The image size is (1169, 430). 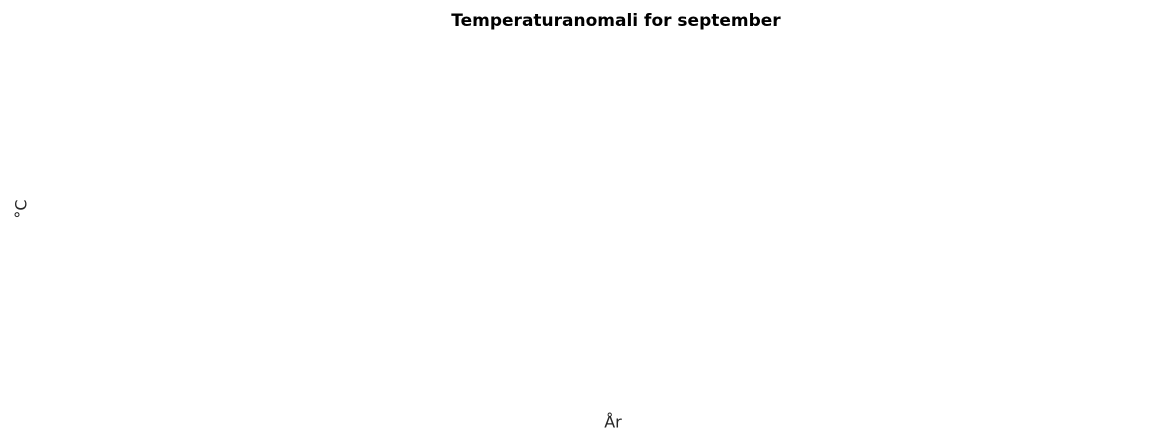 I want to click on chart-title: Temperaturanomali for september, so click(x=616, y=21).